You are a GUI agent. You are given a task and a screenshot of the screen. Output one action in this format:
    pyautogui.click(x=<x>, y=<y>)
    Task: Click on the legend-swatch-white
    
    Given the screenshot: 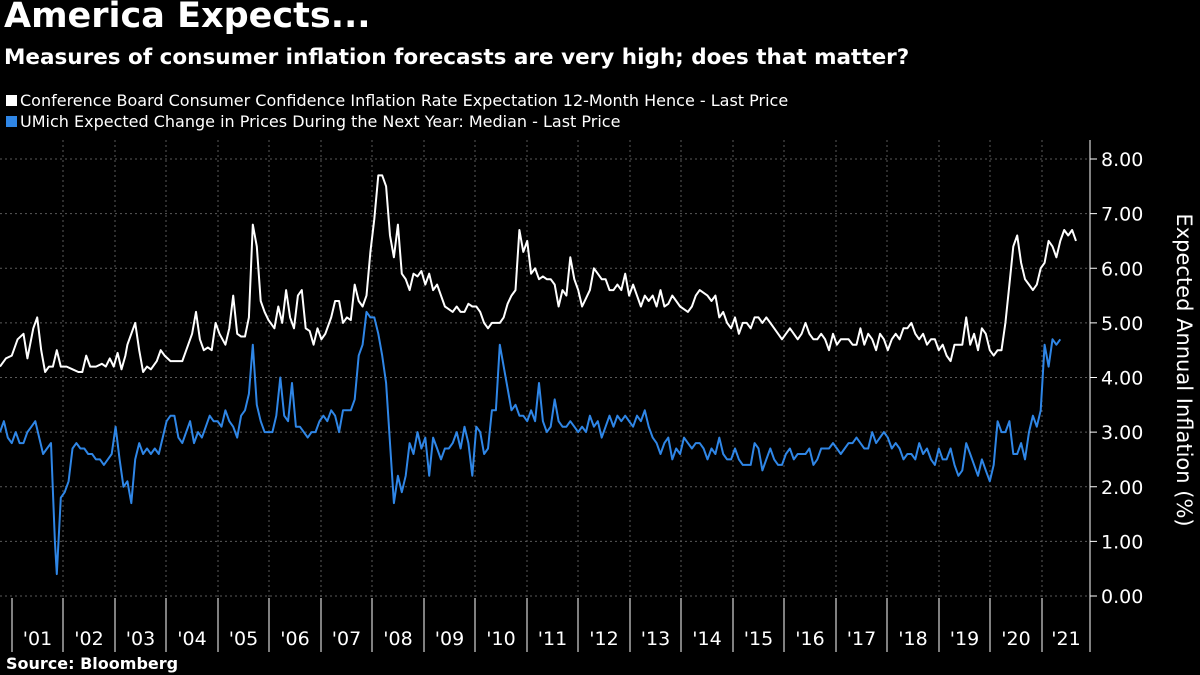 What is the action you would take?
    pyautogui.click(x=11, y=100)
    